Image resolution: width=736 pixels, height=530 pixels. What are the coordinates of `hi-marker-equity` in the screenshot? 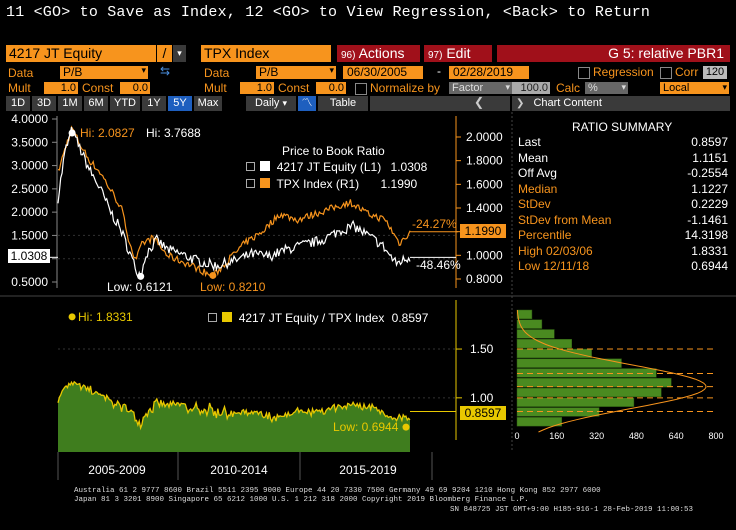 It's located at (72, 133).